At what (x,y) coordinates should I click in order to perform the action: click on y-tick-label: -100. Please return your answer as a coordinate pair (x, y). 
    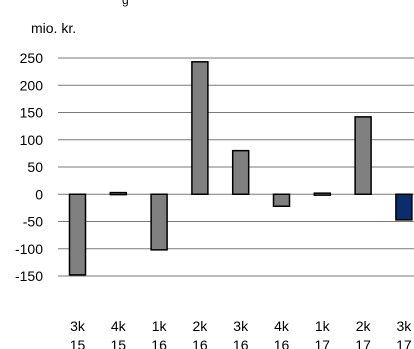
    Looking at the image, I should click on (29, 249).